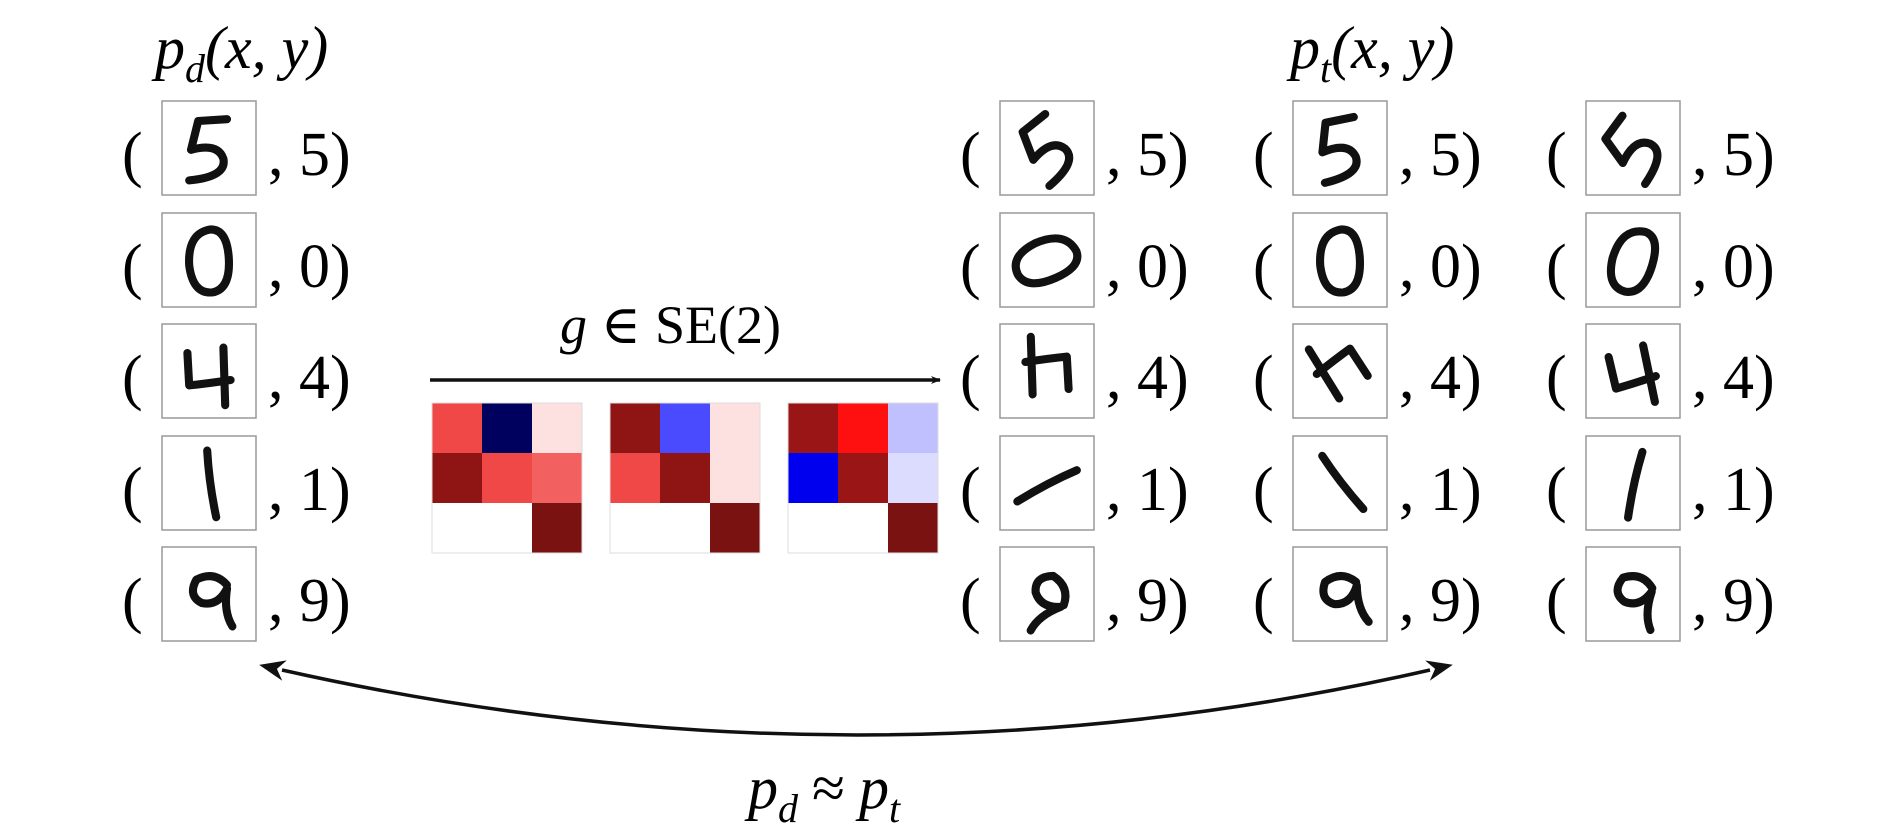 The width and height of the screenshot is (1898, 826). Describe the element at coordinates (1633, 371) in the screenshot. I see `digit-4-tilt` at that location.